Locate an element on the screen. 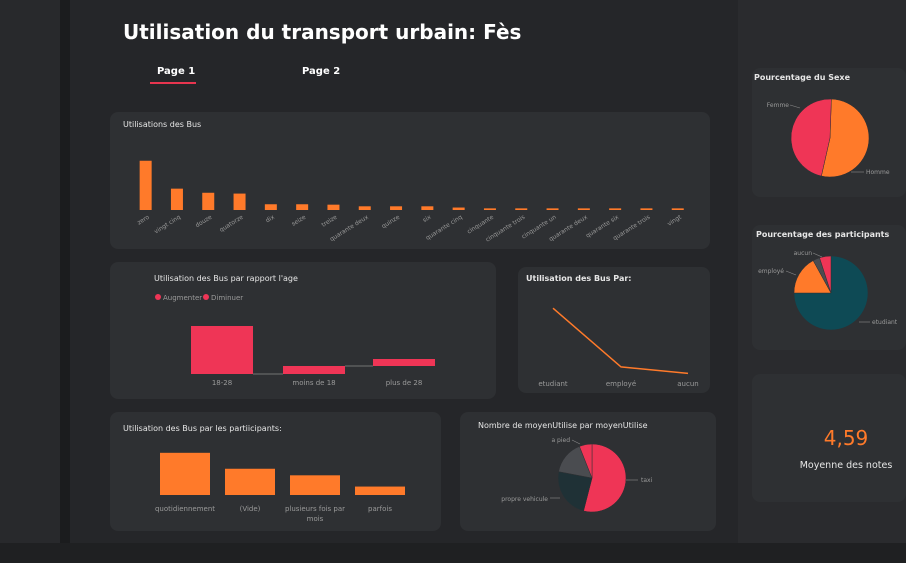  bus-par-line-chart: etudiant employé aucun is located at coordinates (618, 347).